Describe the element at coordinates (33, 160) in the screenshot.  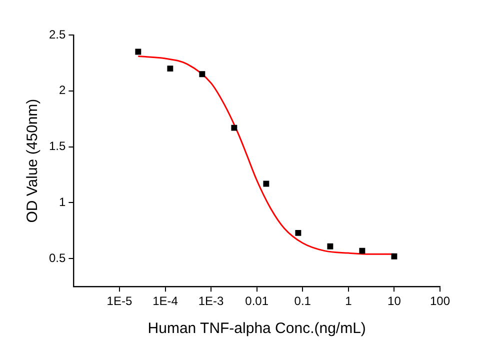
I see `y-axis-title: OD Value (450nm)` at that location.